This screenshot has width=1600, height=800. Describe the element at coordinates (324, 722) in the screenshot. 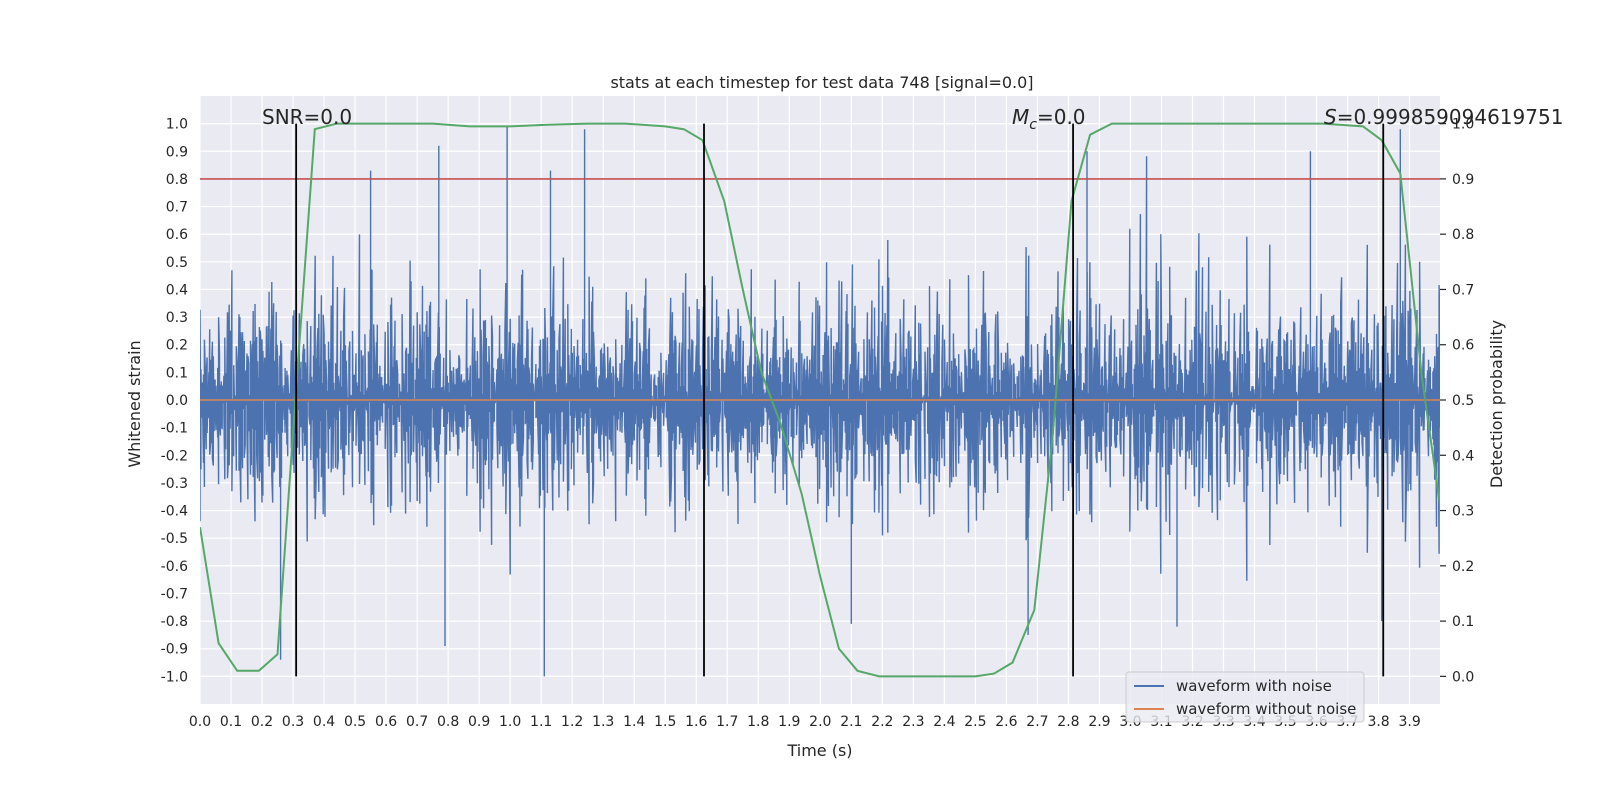

I see `x-tick-label: 0.4` at that location.